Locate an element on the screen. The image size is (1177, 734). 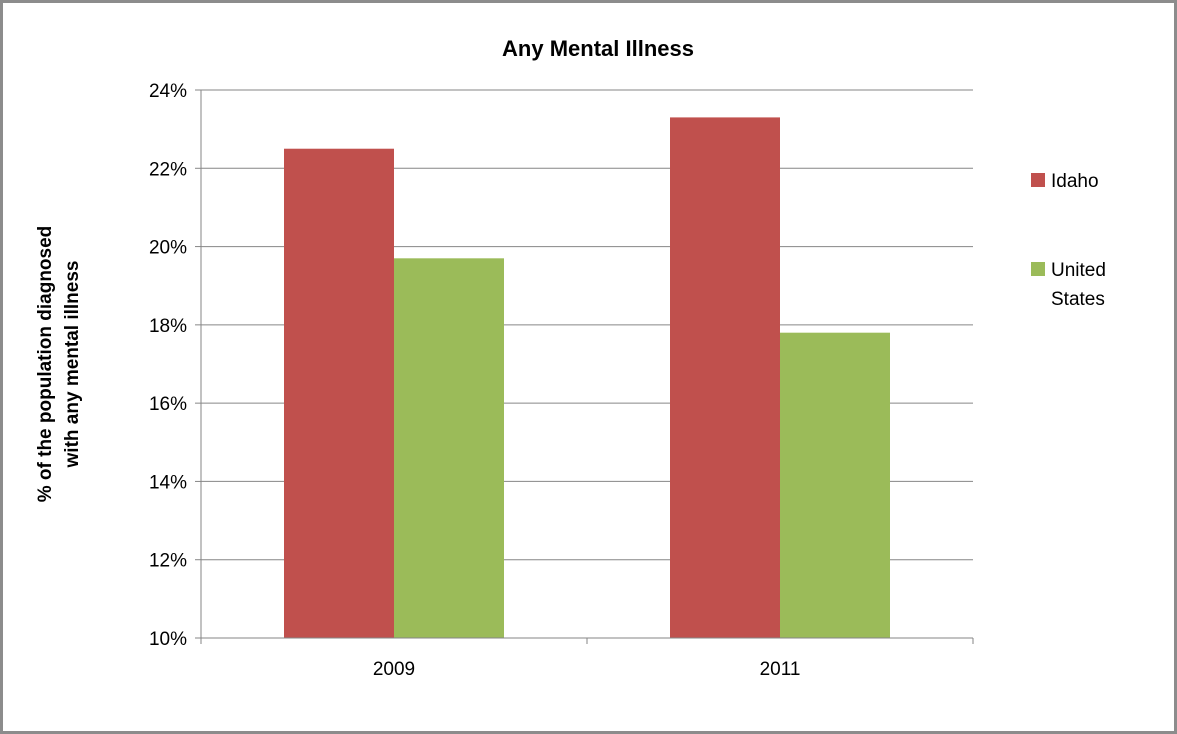
y-tick-label: 14% is located at coordinates (168, 482).